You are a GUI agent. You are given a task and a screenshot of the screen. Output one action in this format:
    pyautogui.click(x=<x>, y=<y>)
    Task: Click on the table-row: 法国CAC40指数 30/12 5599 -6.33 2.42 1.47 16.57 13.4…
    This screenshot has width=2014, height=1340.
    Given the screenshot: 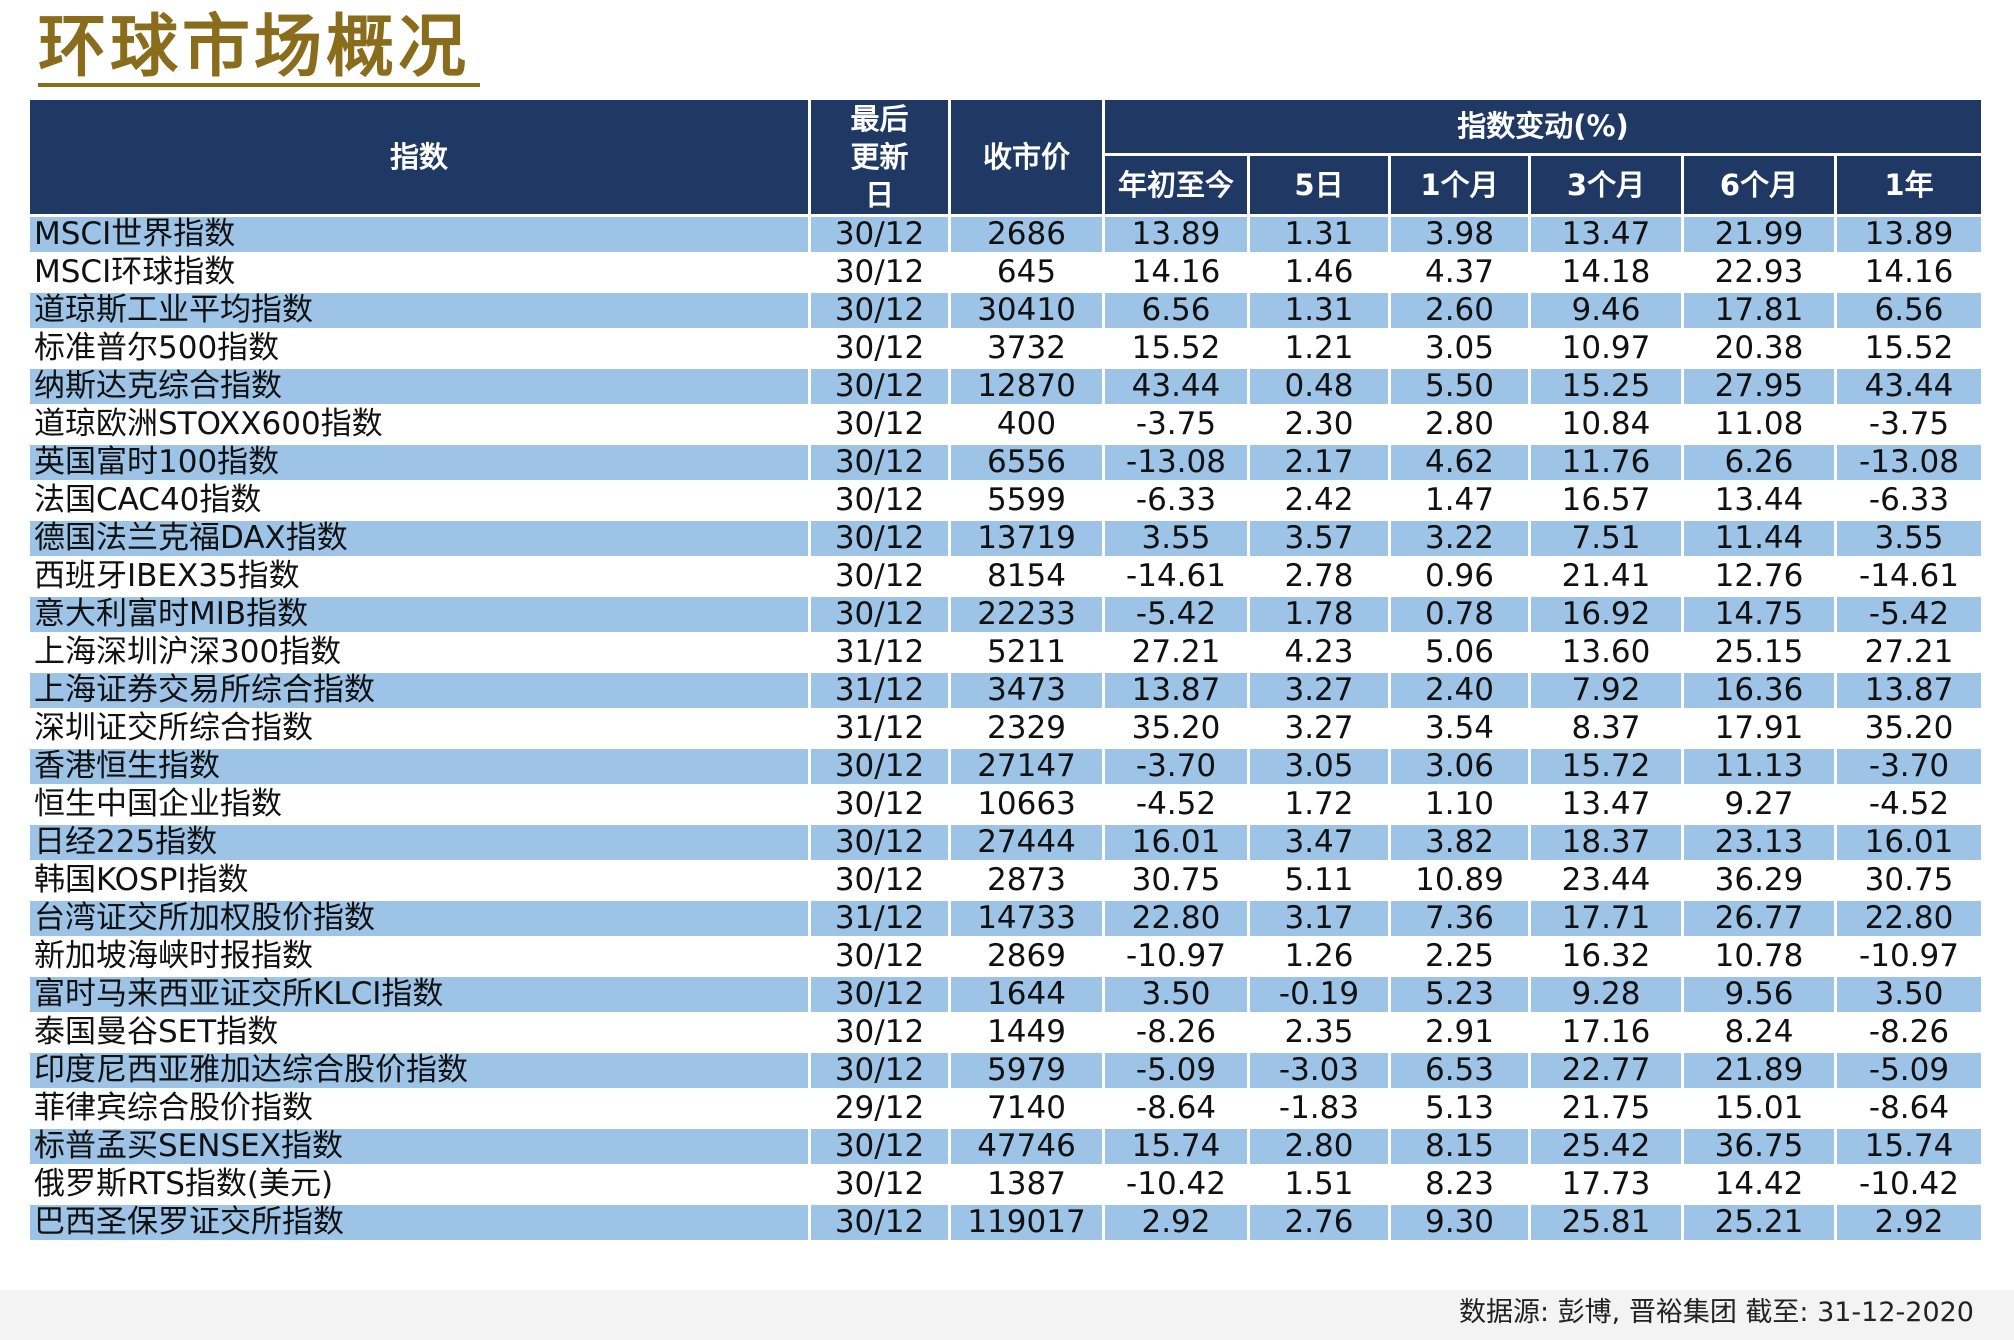 What is the action you would take?
    pyautogui.click(x=1006, y=500)
    